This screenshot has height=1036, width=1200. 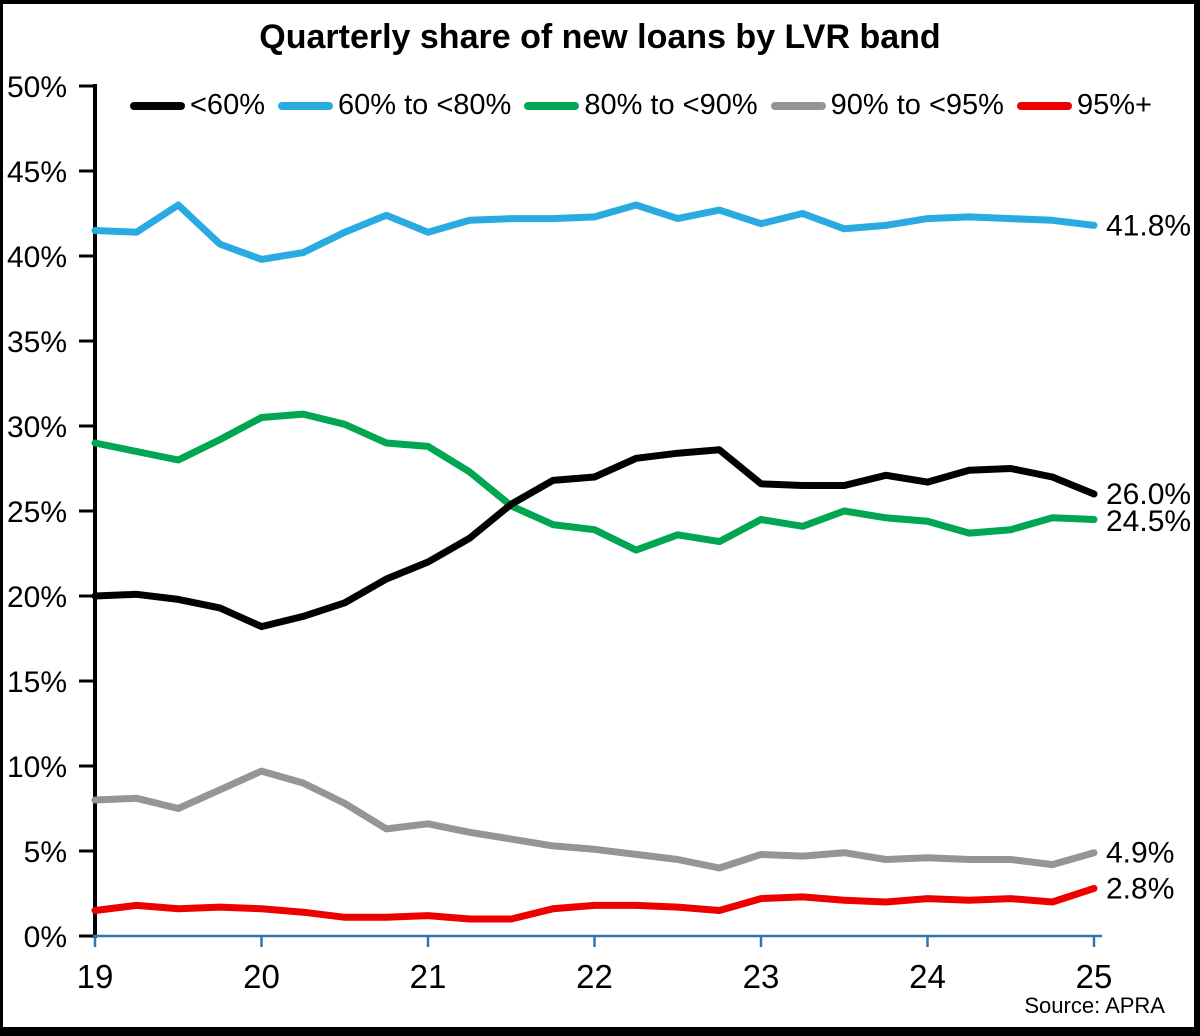 I want to click on series-end-label: 24.5%, so click(x=1148, y=521).